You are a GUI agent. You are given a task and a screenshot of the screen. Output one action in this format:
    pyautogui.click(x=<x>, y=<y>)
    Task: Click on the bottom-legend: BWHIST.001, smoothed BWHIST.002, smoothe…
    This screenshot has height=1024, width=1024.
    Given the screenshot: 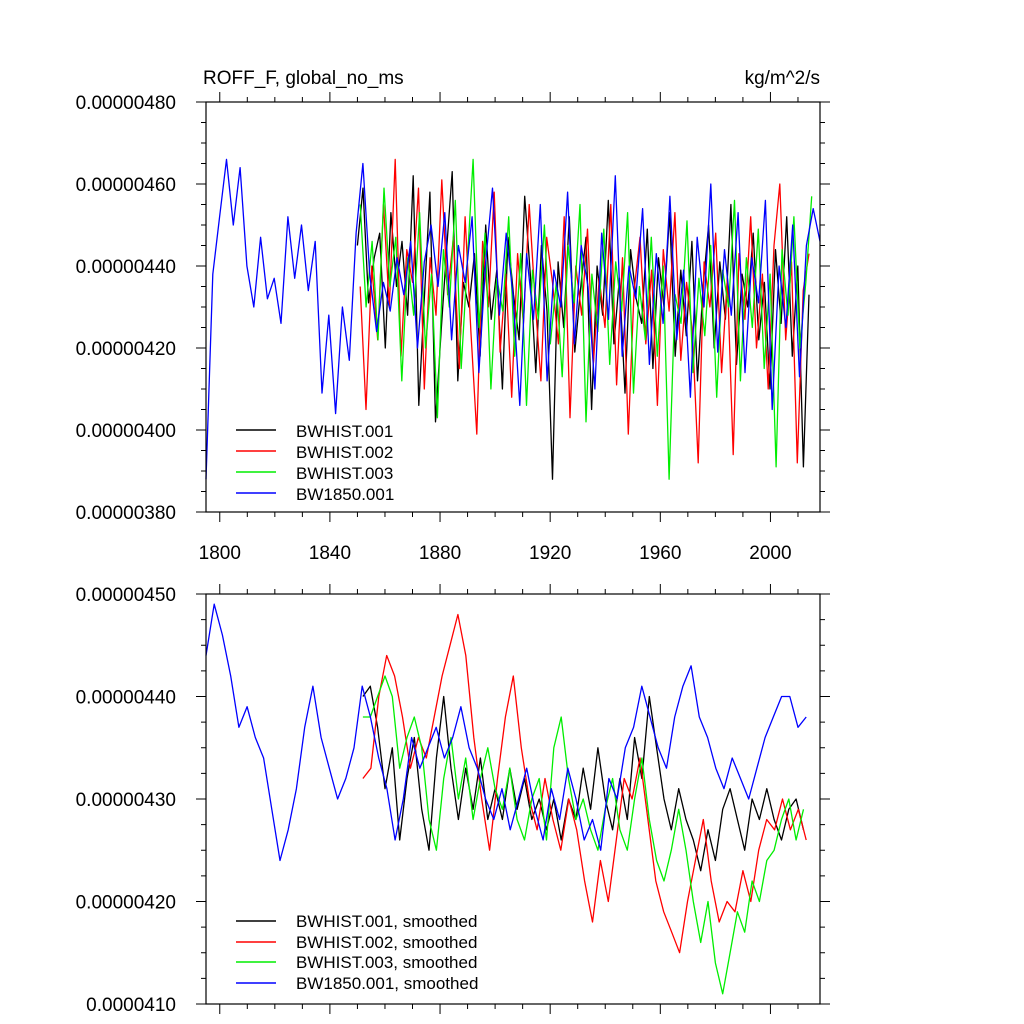 What is the action you would take?
    pyautogui.click(x=357, y=952)
    